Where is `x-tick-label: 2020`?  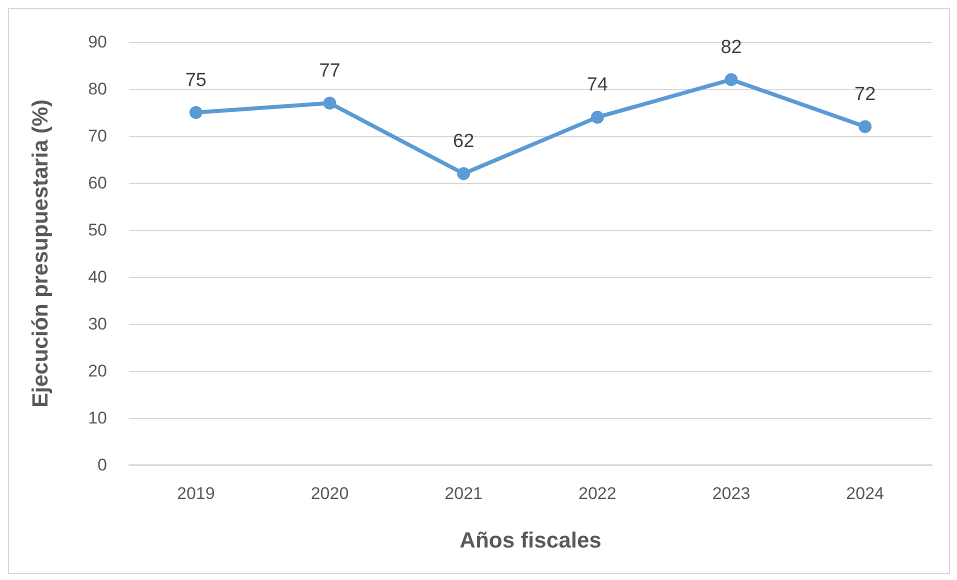 x-tick-label: 2020 is located at coordinates (329, 493).